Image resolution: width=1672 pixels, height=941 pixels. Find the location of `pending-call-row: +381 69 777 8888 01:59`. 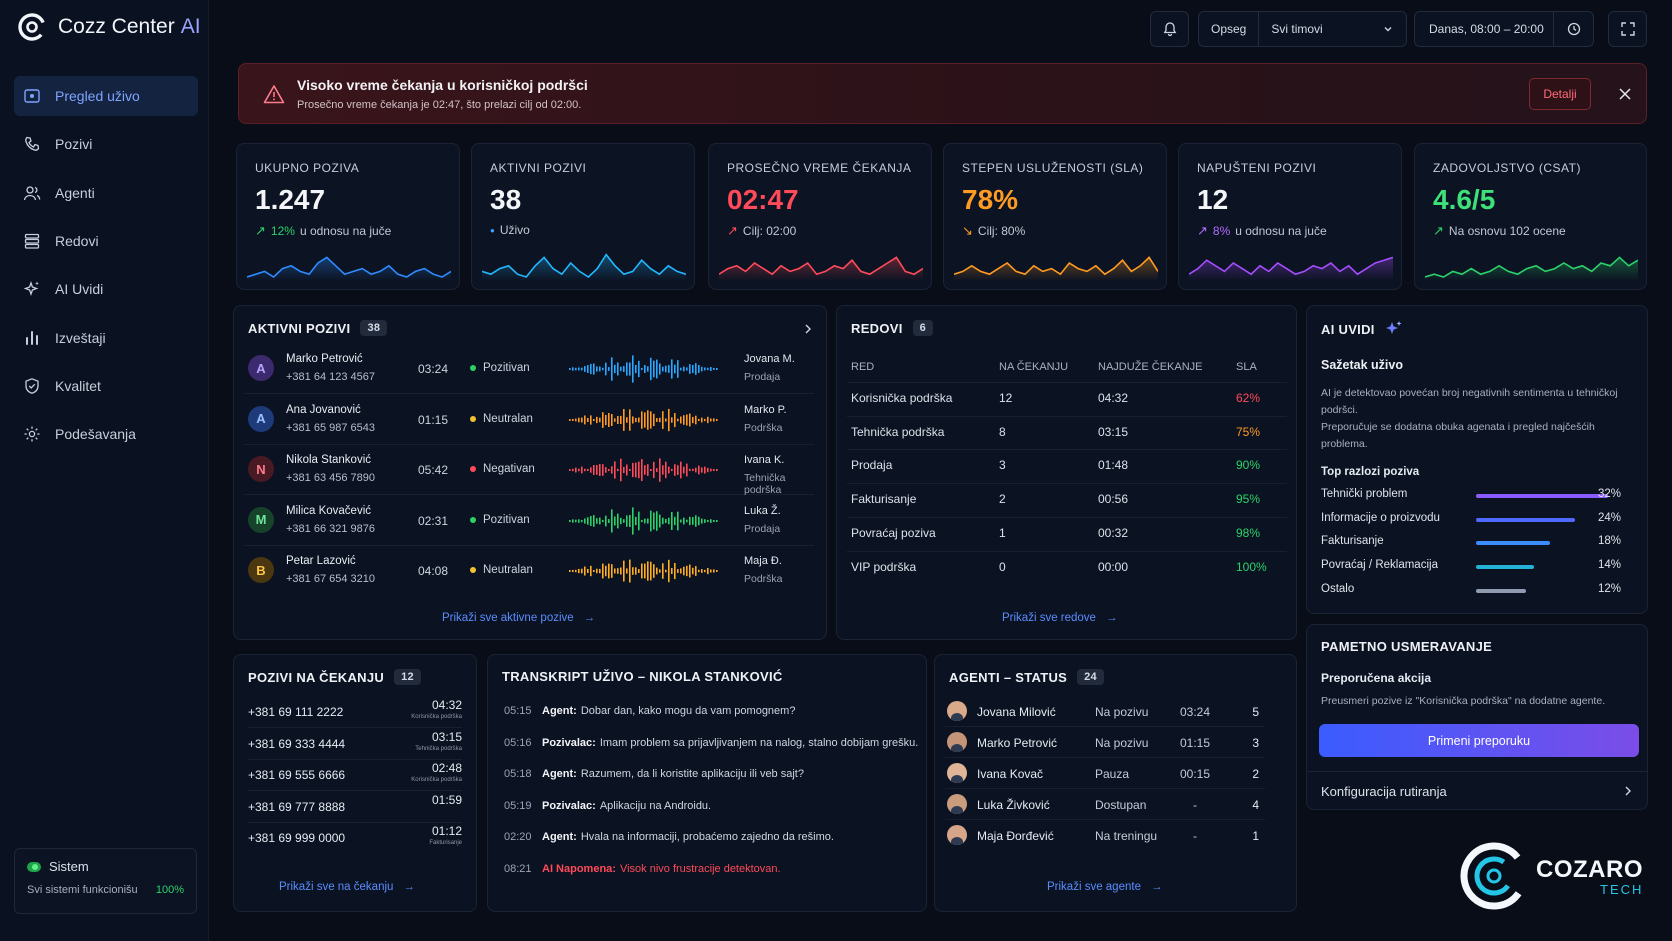

pending-call-row: +381 69 777 8888 01:59 is located at coordinates (355, 806).